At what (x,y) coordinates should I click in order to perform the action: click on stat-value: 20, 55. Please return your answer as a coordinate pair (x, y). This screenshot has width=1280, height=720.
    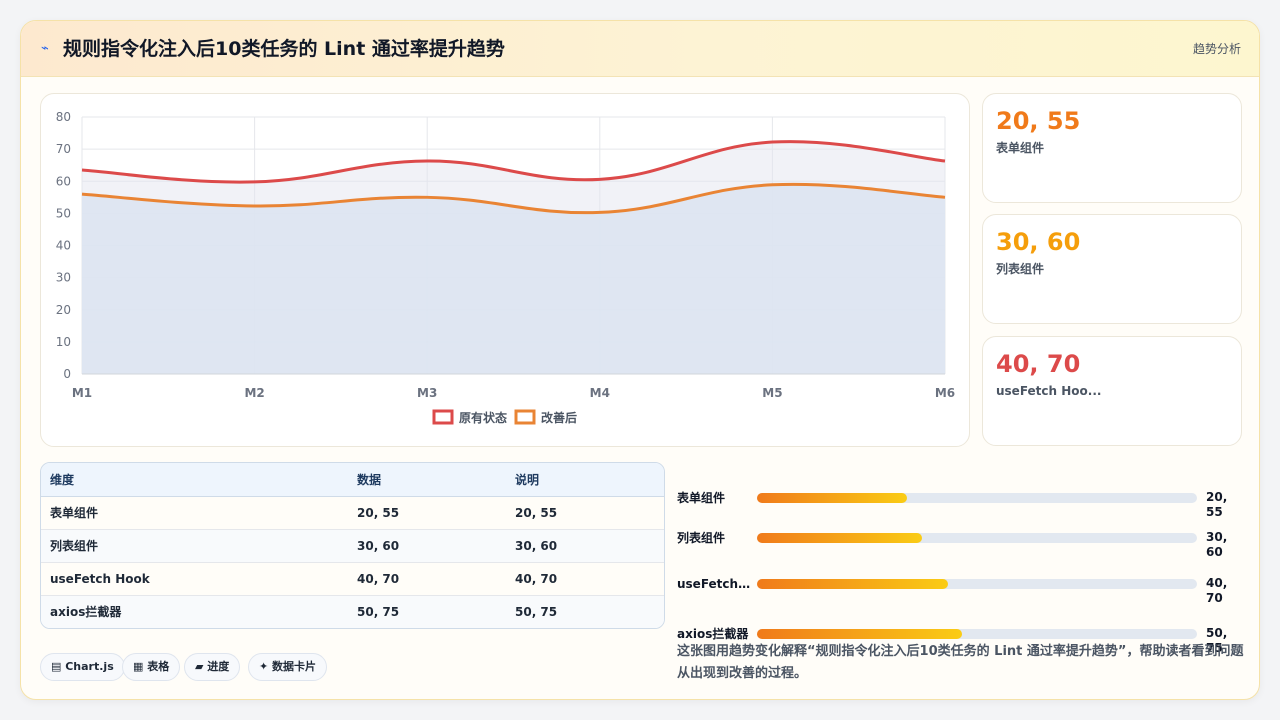
    Looking at the image, I should click on (1038, 121).